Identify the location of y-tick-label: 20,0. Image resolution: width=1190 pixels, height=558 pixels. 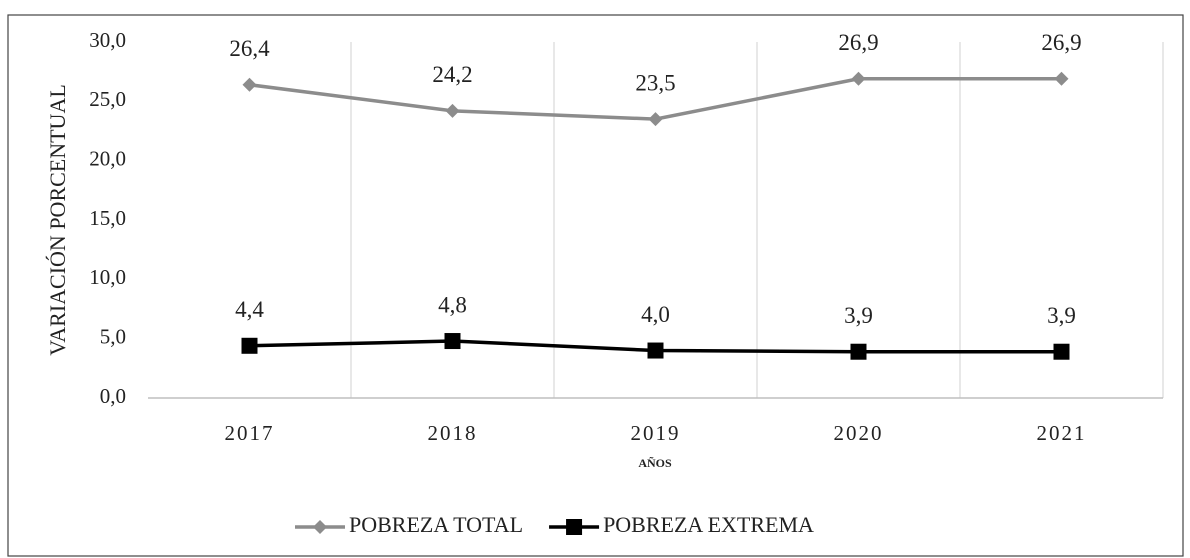
(107, 158).